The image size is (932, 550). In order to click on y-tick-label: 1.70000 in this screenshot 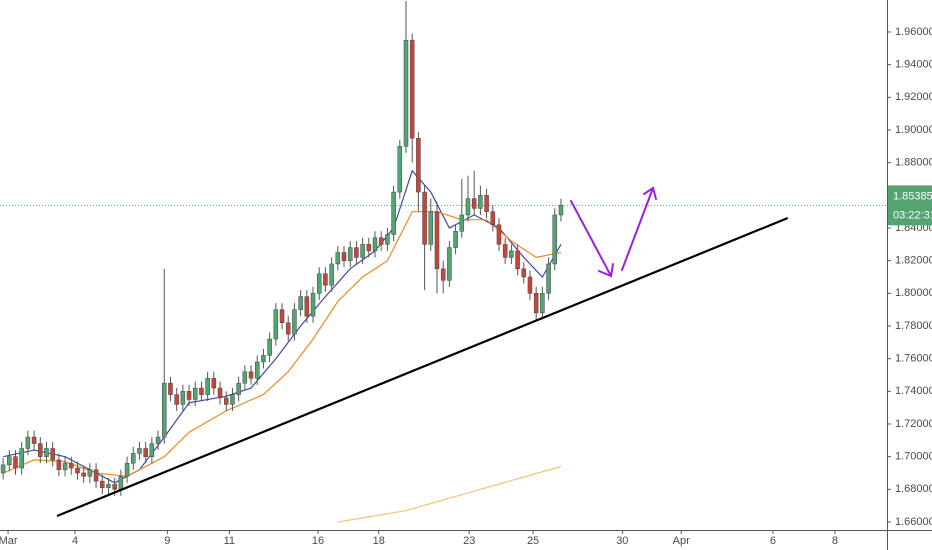, I will do `click(913, 457)`.